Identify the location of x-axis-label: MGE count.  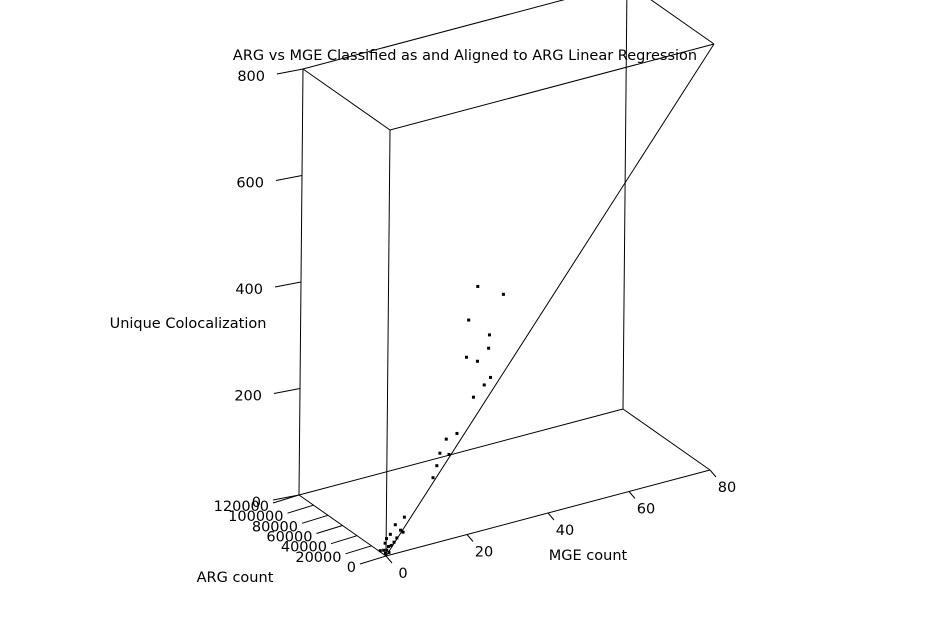
(588, 556).